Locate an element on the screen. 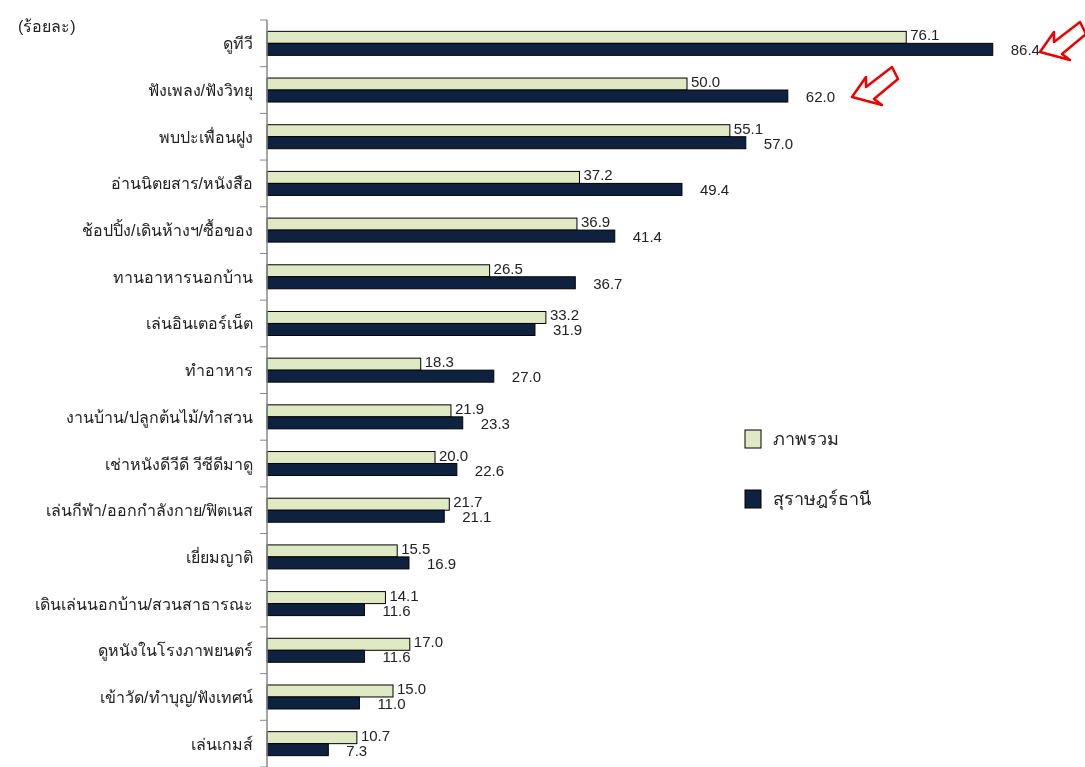  data-label: 21.7 is located at coordinates (468, 502).